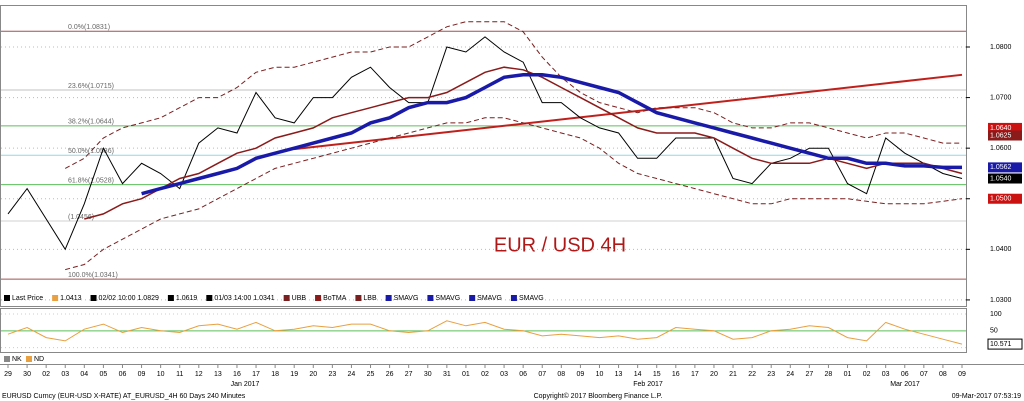 This screenshot has height=401, width=1024. What do you see at coordinates (89, 27) in the screenshot?
I see `fib-label: 0.0%(1.0831)` at bounding box center [89, 27].